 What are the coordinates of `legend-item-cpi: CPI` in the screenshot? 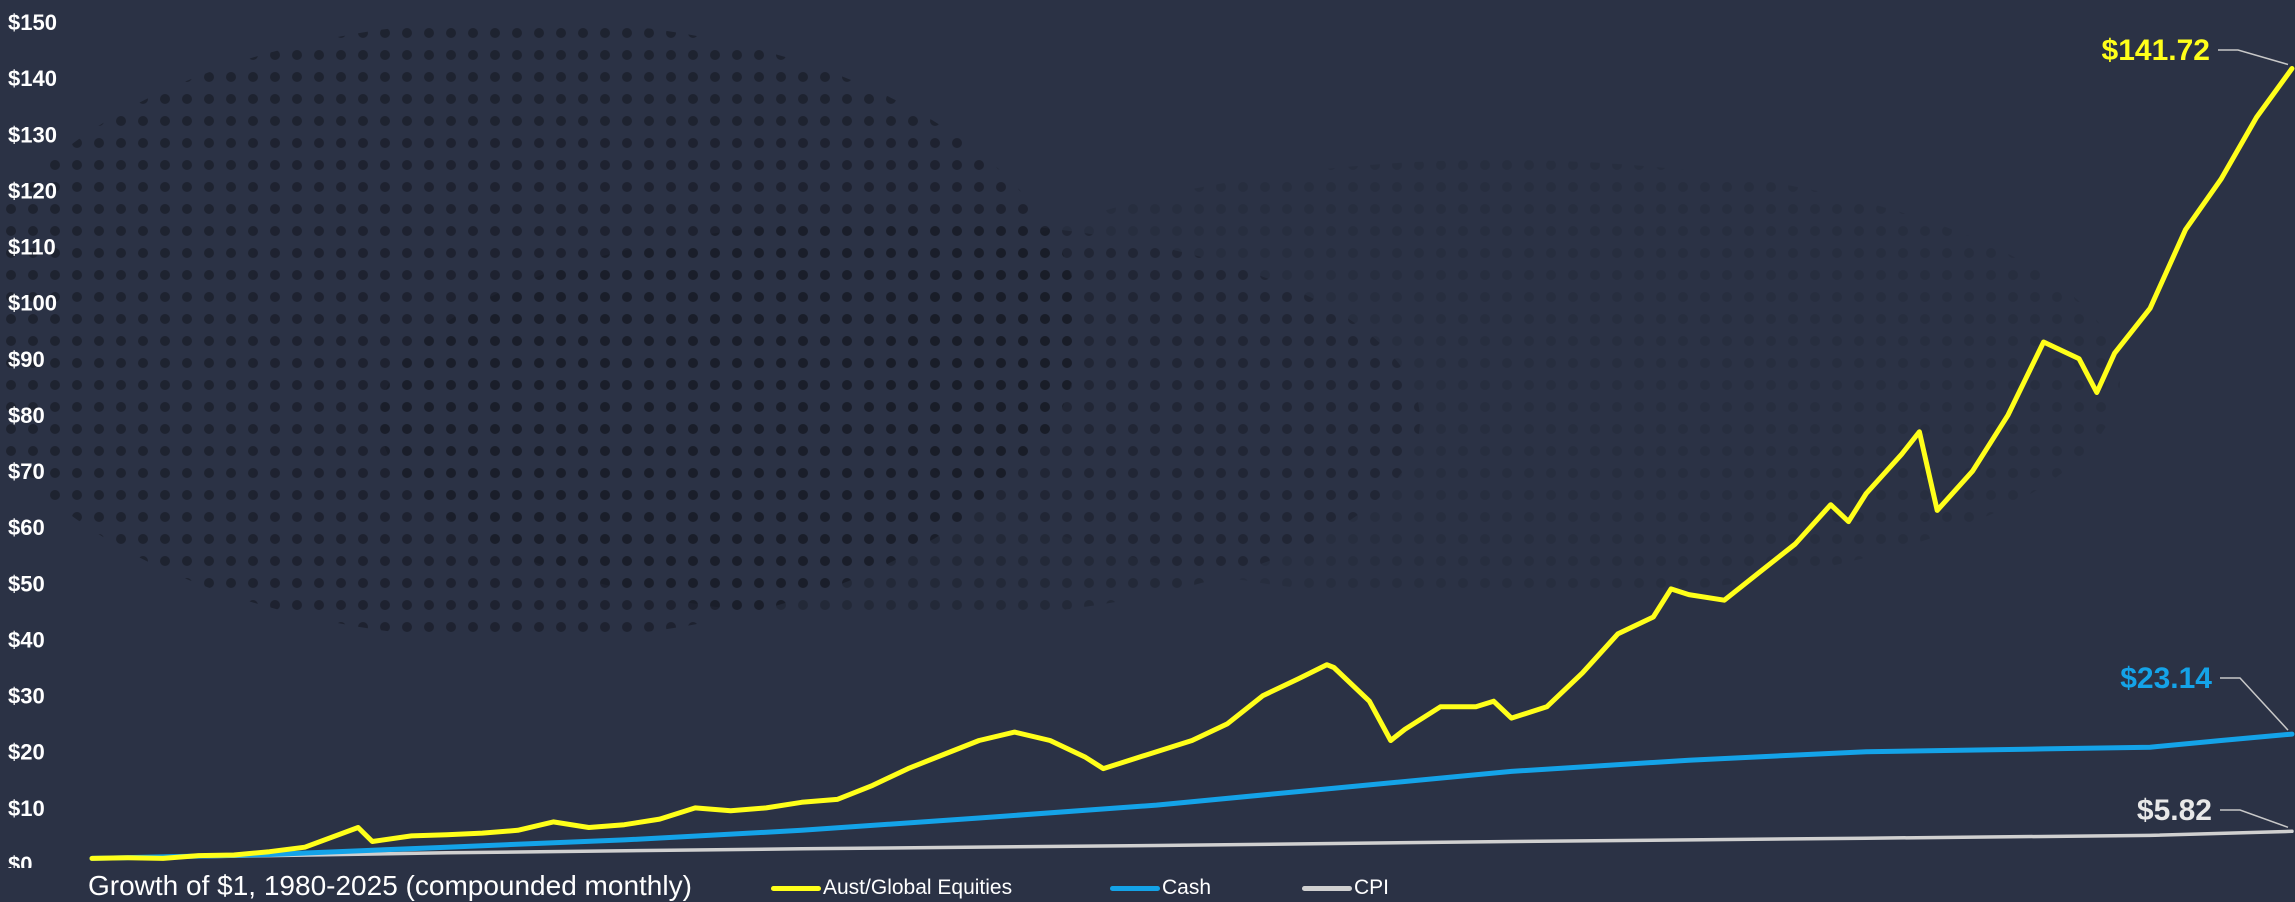 It's located at (1345, 888).